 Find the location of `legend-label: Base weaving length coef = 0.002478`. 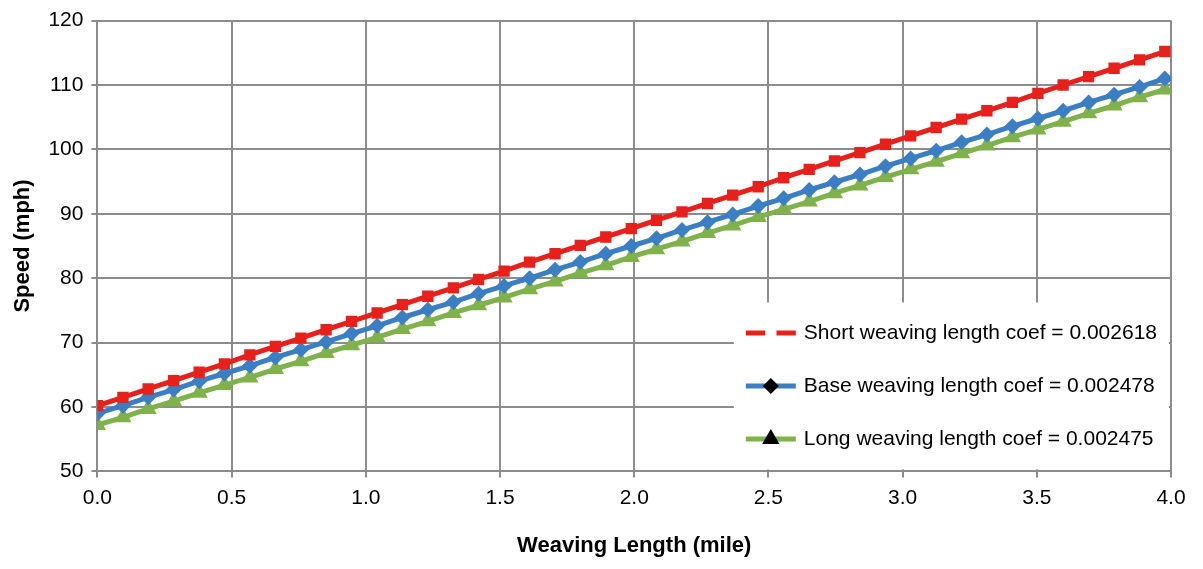

legend-label: Base weaving length coef = 0.002478 is located at coordinates (979, 384).